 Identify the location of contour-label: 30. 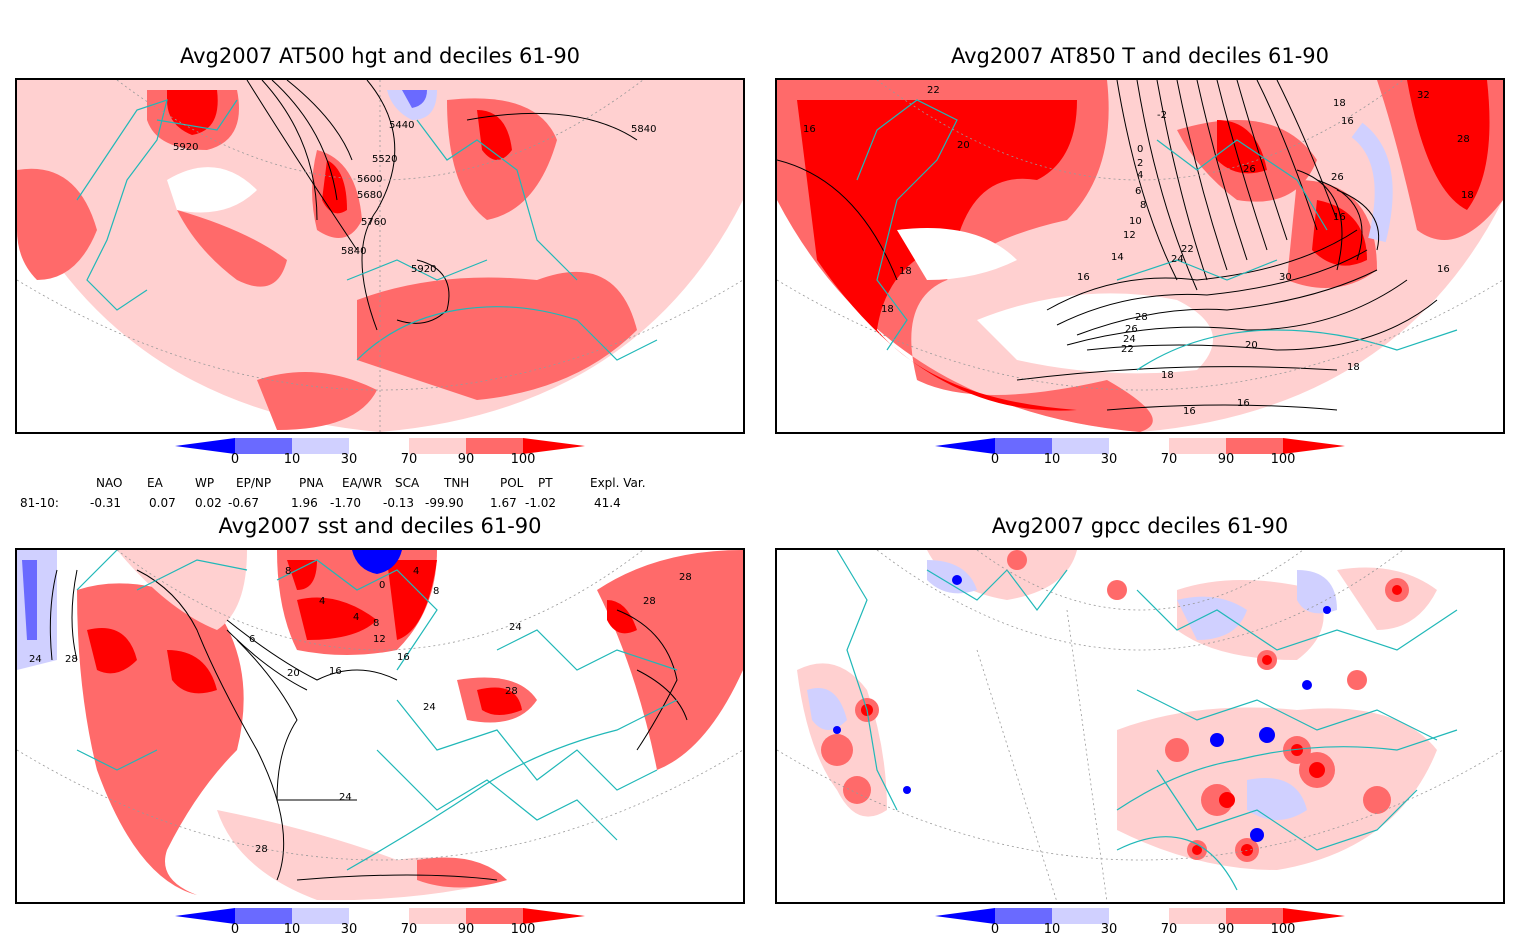
(1285, 277).